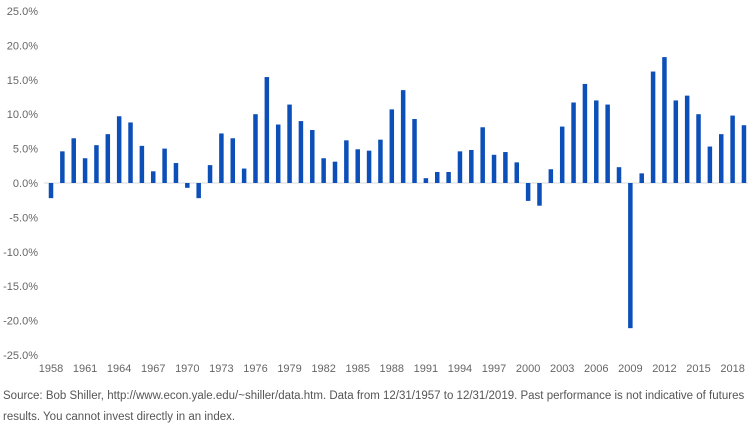  What do you see at coordinates (505, 167) in the screenshot?
I see `bar-1998` at bounding box center [505, 167].